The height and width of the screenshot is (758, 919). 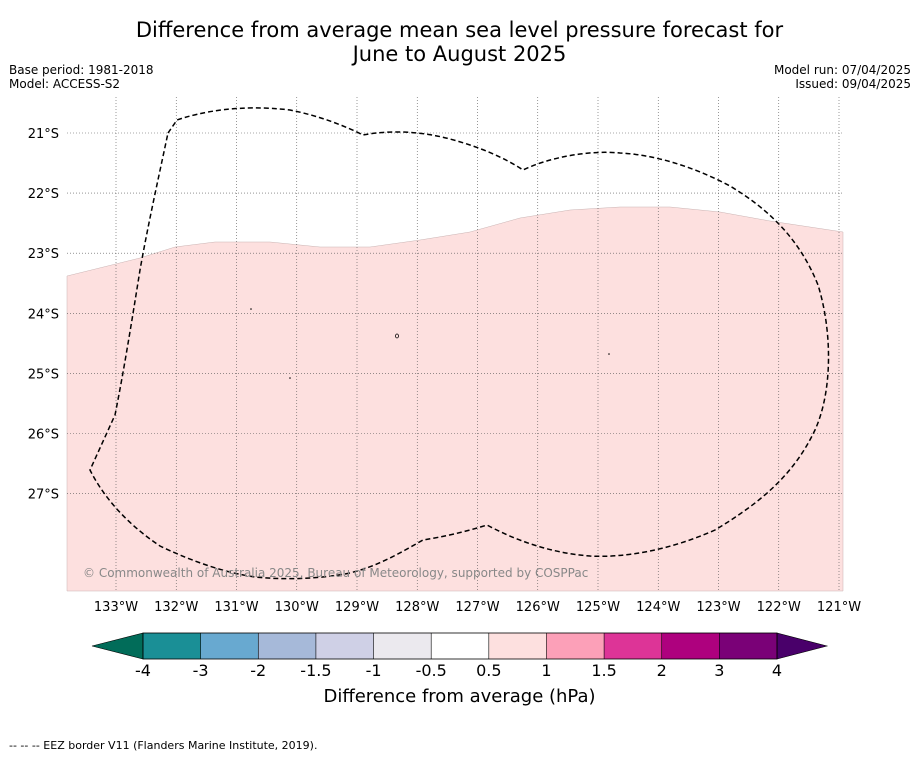 What do you see at coordinates (853, 84) in the screenshot?
I see `issued-date: Issued: 09/04/2025` at bounding box center [853, 84].